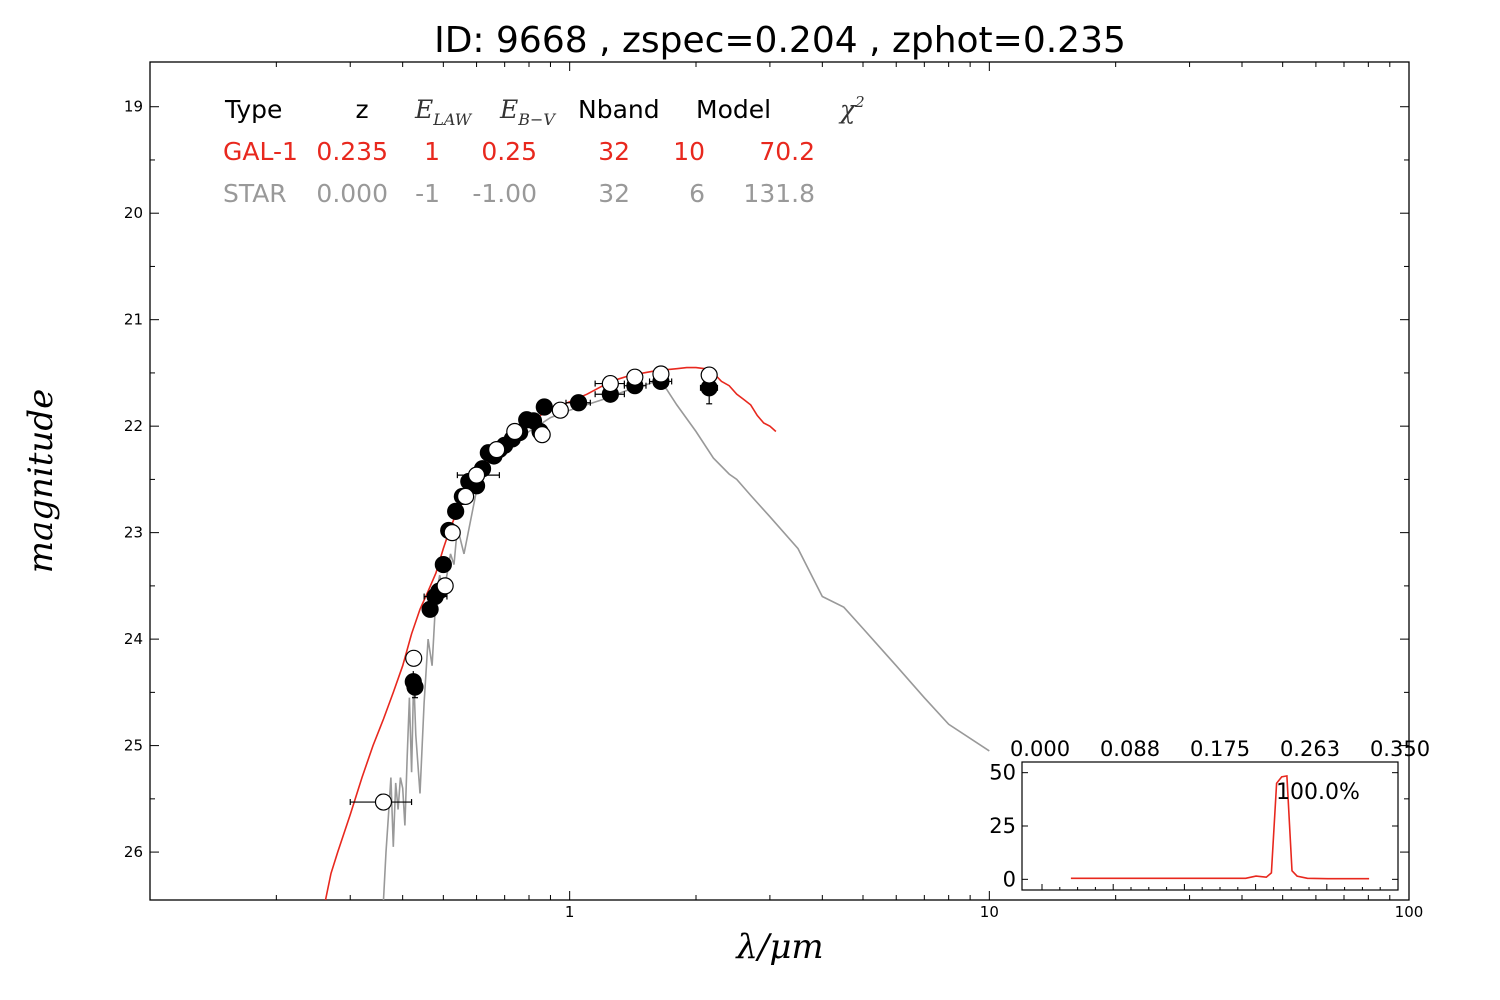 Image resolution: width=1500 pixels, height=1000 pixels. I want to click on table-cell: STAR, so click(255, 193).